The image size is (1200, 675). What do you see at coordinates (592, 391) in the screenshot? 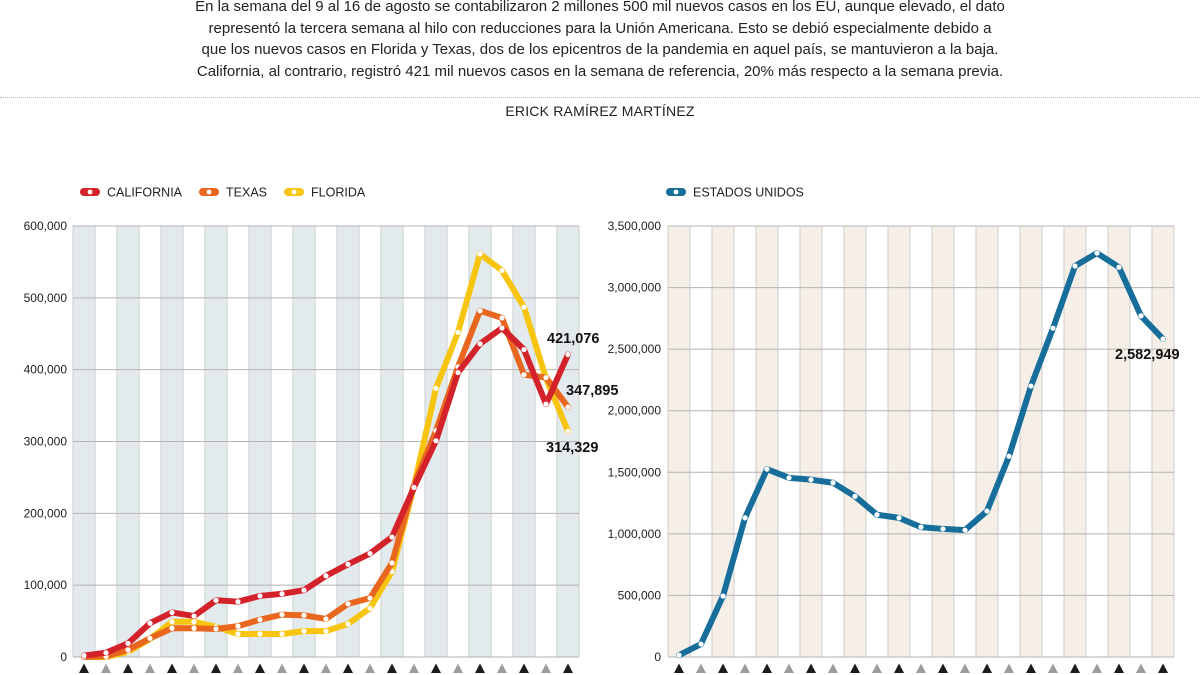
I see `texas-value-label: 347,895` at bounding box center [592, 391].